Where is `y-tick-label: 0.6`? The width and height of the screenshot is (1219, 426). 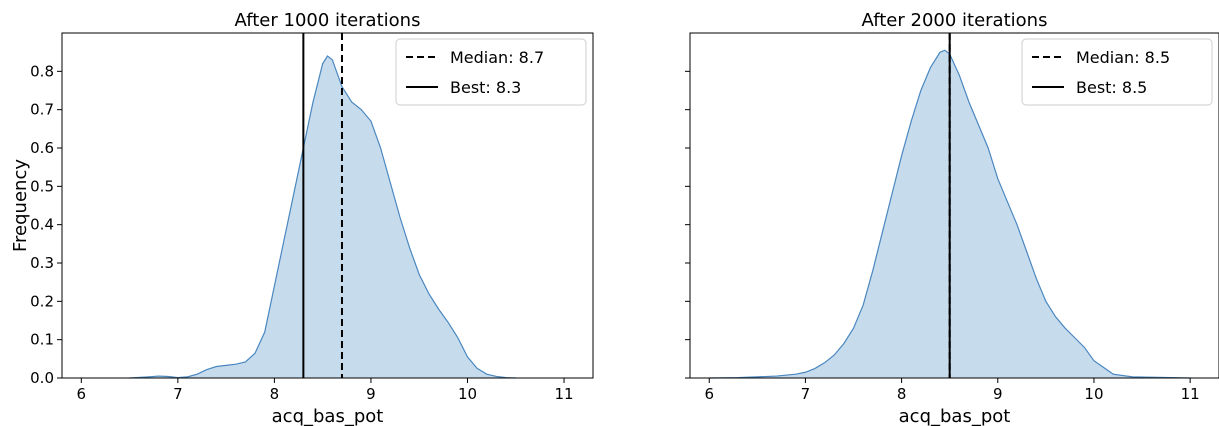 y-tick-label: 0.6 is located at coordinates (42, 148).